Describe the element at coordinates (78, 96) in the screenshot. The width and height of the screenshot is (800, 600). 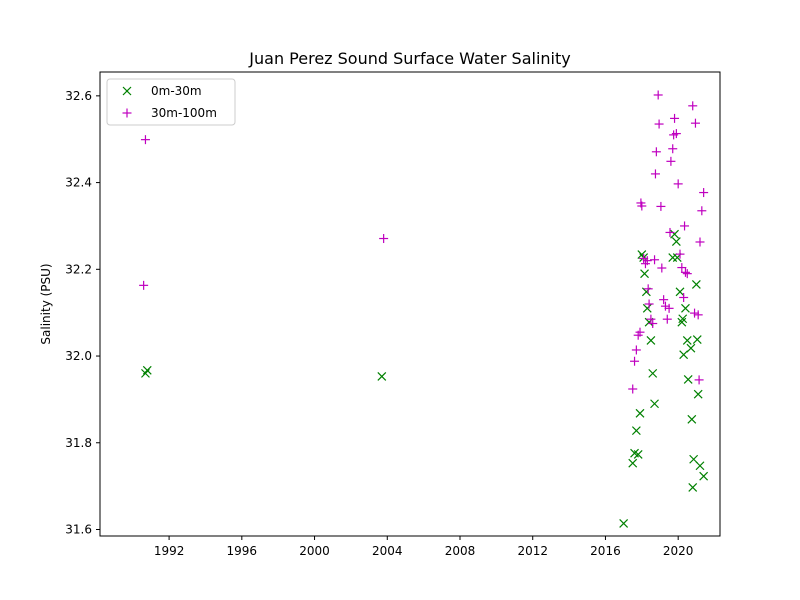
I see `y-tick-label: 32.6` at that location.